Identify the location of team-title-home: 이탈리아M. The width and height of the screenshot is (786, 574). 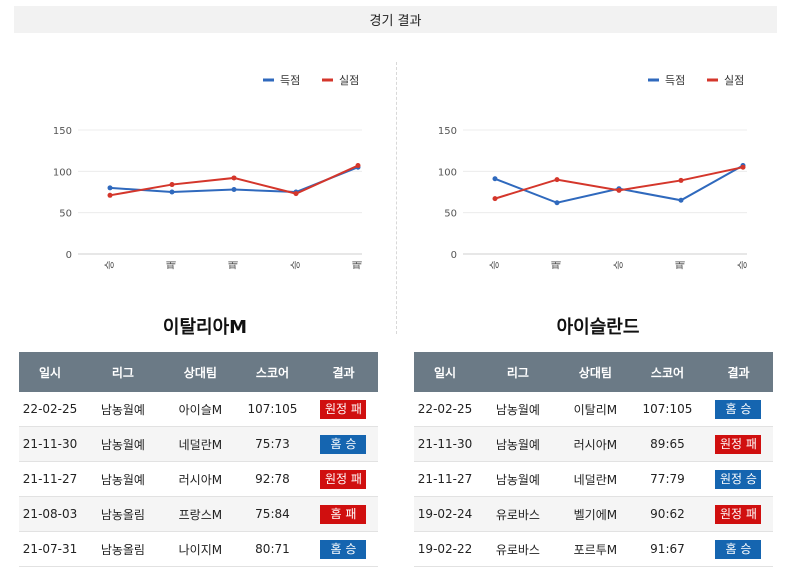
(205, 327).